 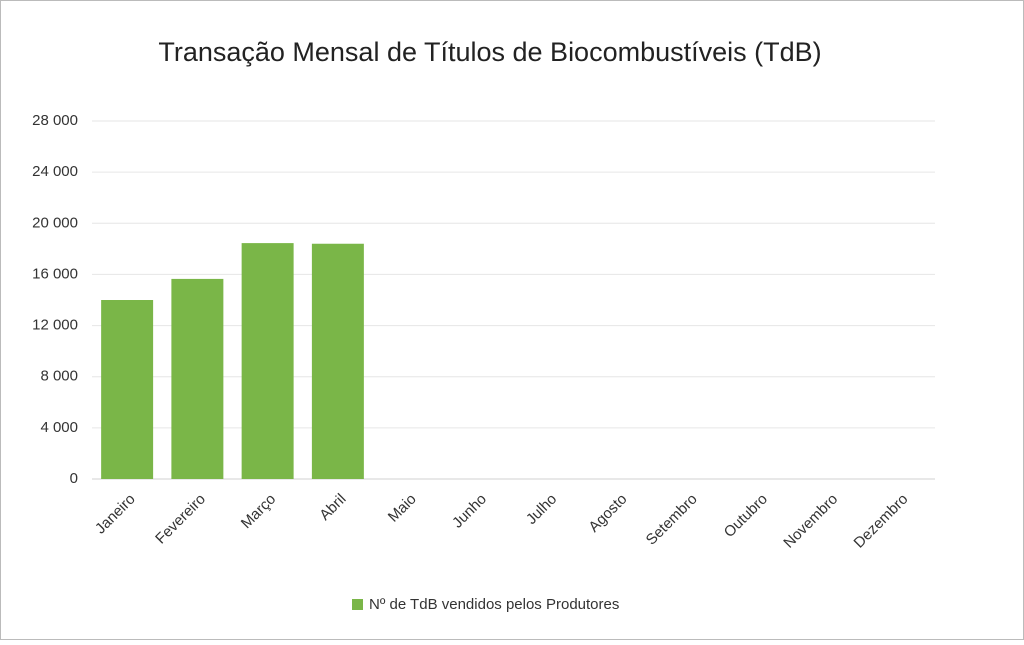 I want to click on y-tick-label: 16 000, so click(x=55, y=273).